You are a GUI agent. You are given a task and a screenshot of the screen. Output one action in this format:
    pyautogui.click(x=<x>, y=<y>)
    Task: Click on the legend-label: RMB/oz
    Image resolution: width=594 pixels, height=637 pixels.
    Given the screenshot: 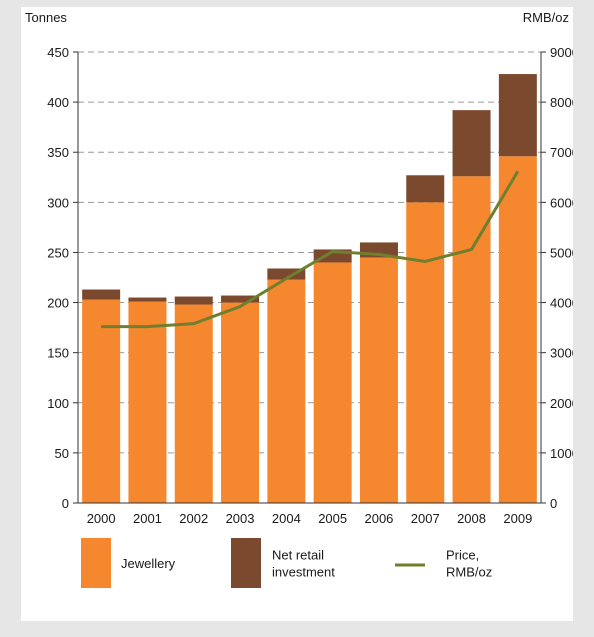 What is the action you would take?
    pyautogui.click(x=469, y=572)
    